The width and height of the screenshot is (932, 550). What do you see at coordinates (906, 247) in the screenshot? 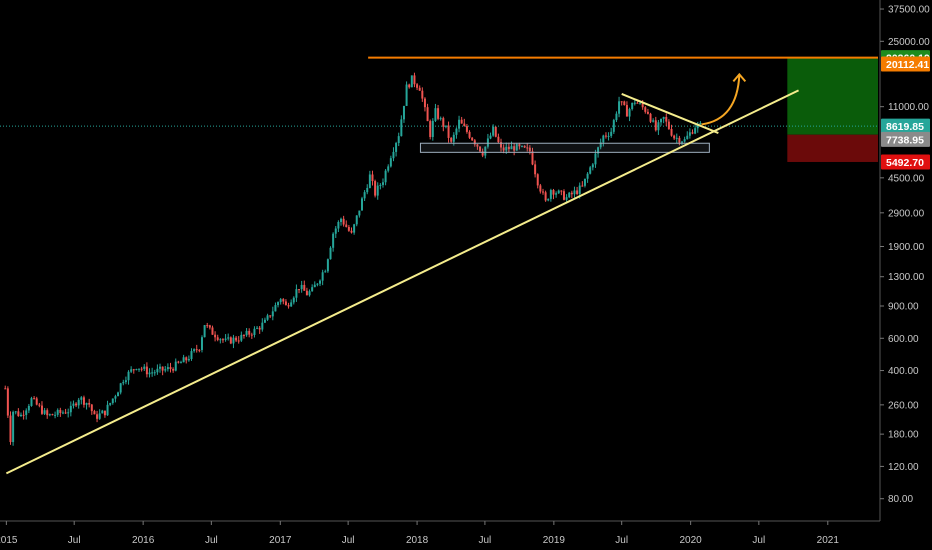
I see `price-tick-label: 1900.00` at bounding box center [906, 247].